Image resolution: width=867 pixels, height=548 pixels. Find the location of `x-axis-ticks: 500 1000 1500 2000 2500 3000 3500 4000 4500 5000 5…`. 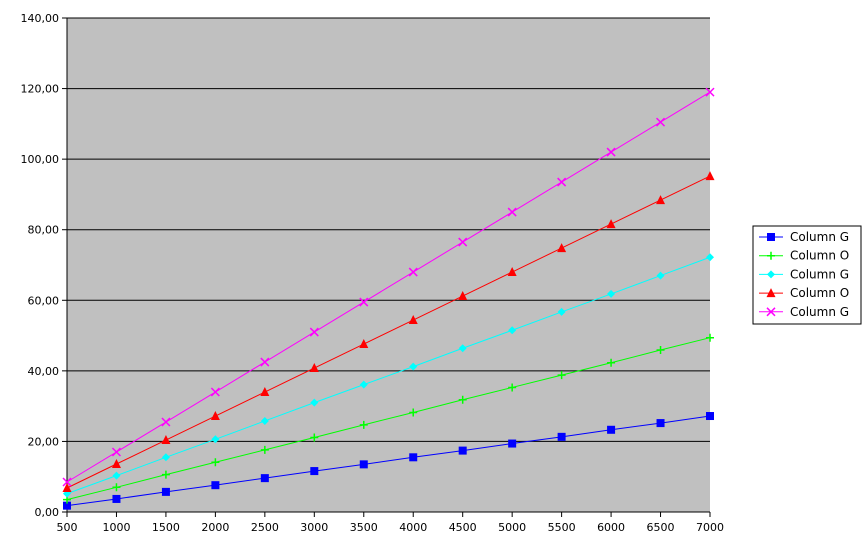

x-axis-ticks: 500 1000 1500 2000 2500 3000 3500 4000 4500 5000 5… is located at coordinates (390, 523).